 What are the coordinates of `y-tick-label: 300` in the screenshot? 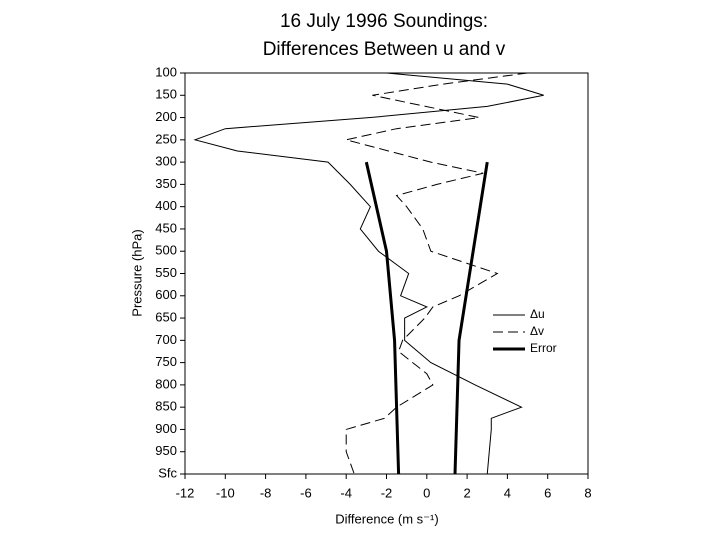 It's located at (166, 161).